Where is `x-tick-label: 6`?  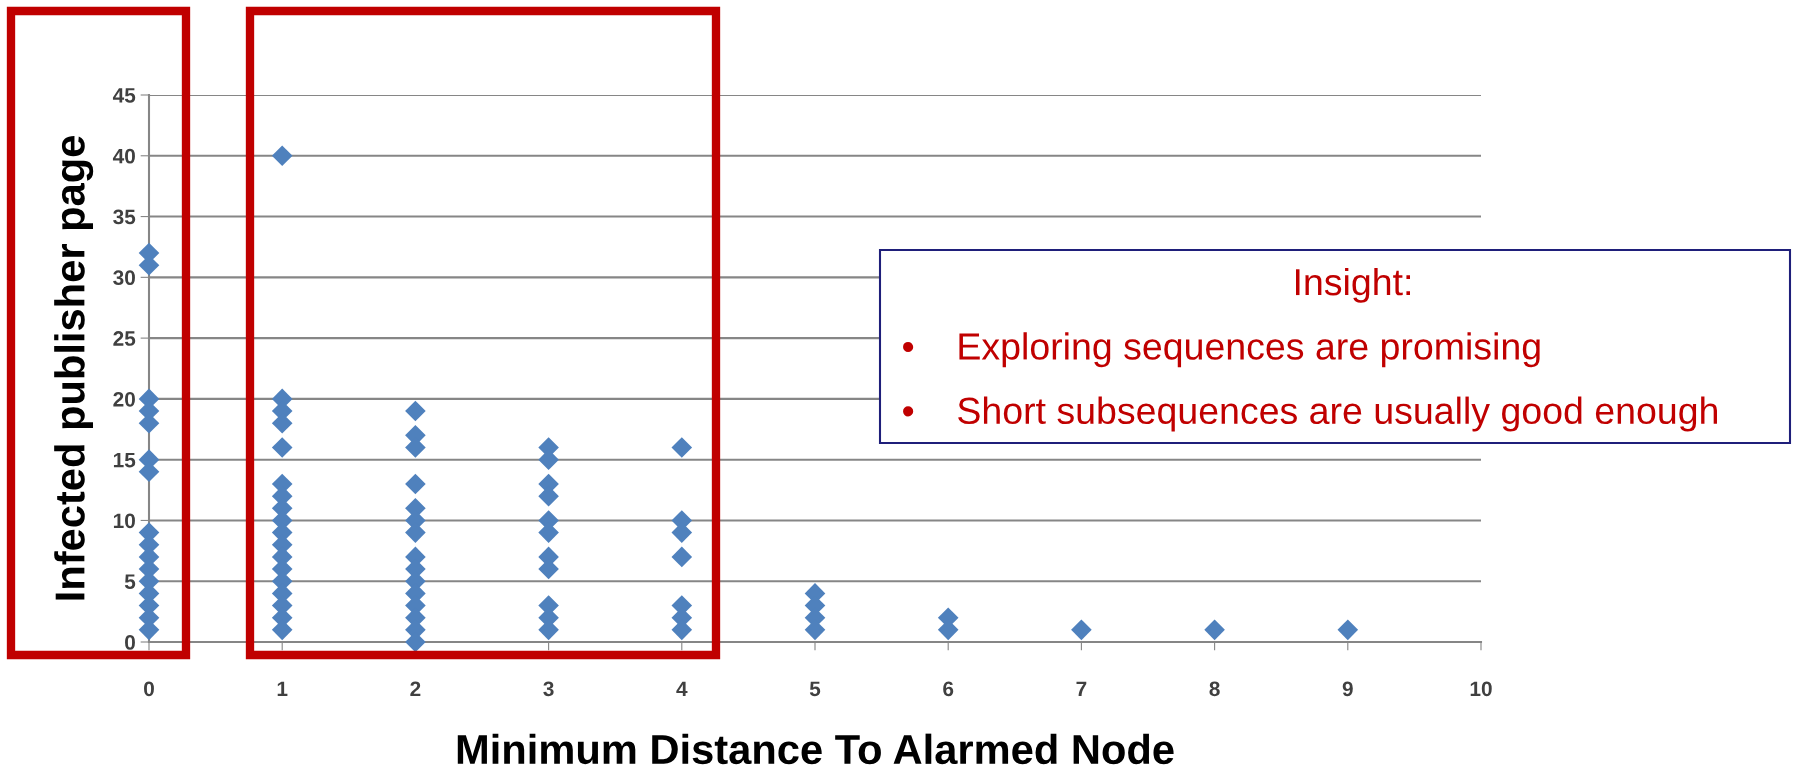 x-tick-label: 6 is located at coordinates (948, 689).